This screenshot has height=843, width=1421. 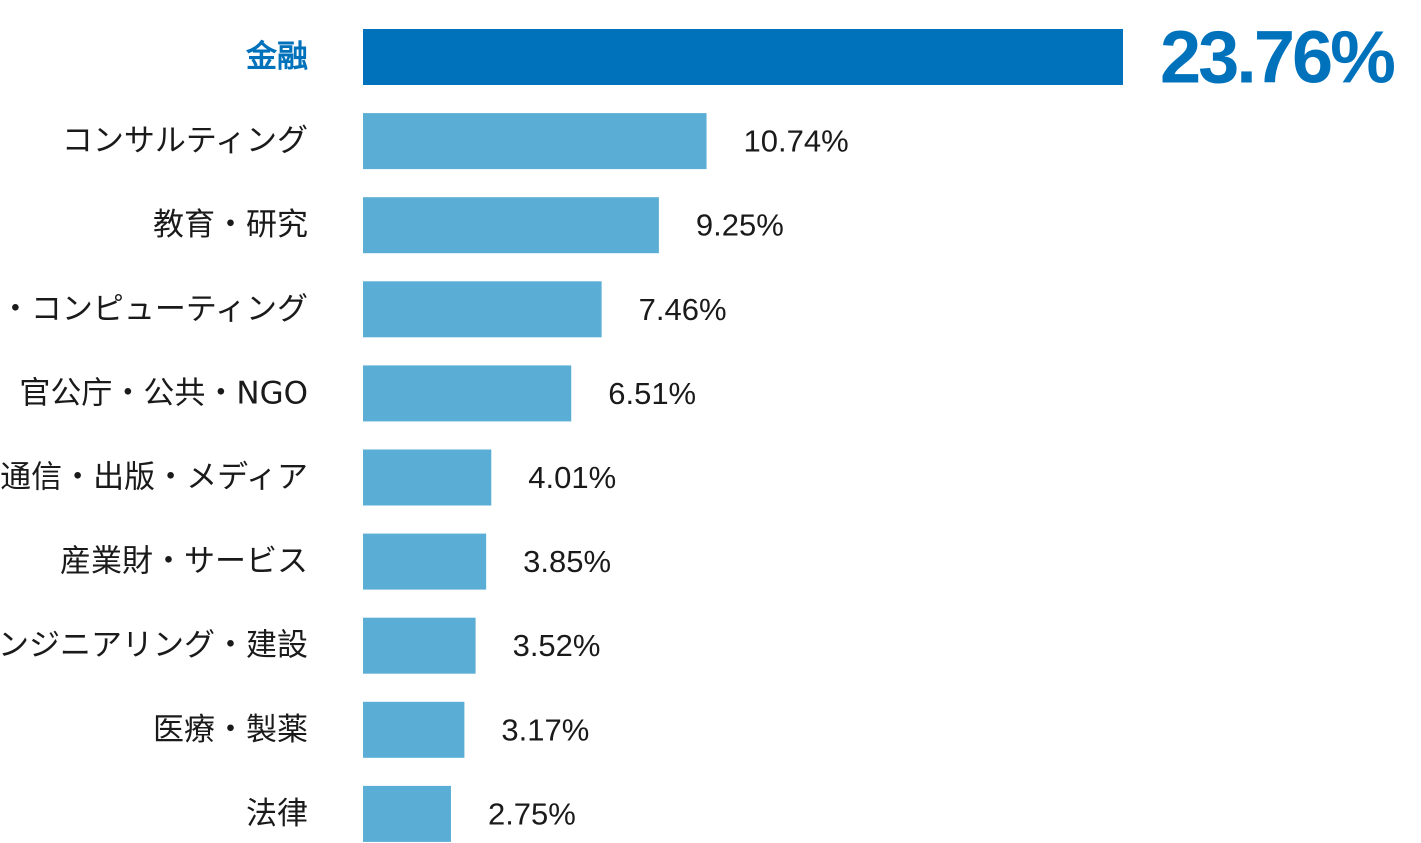 I want to click on value-label: 2.75%, so click(x=532, y=813).